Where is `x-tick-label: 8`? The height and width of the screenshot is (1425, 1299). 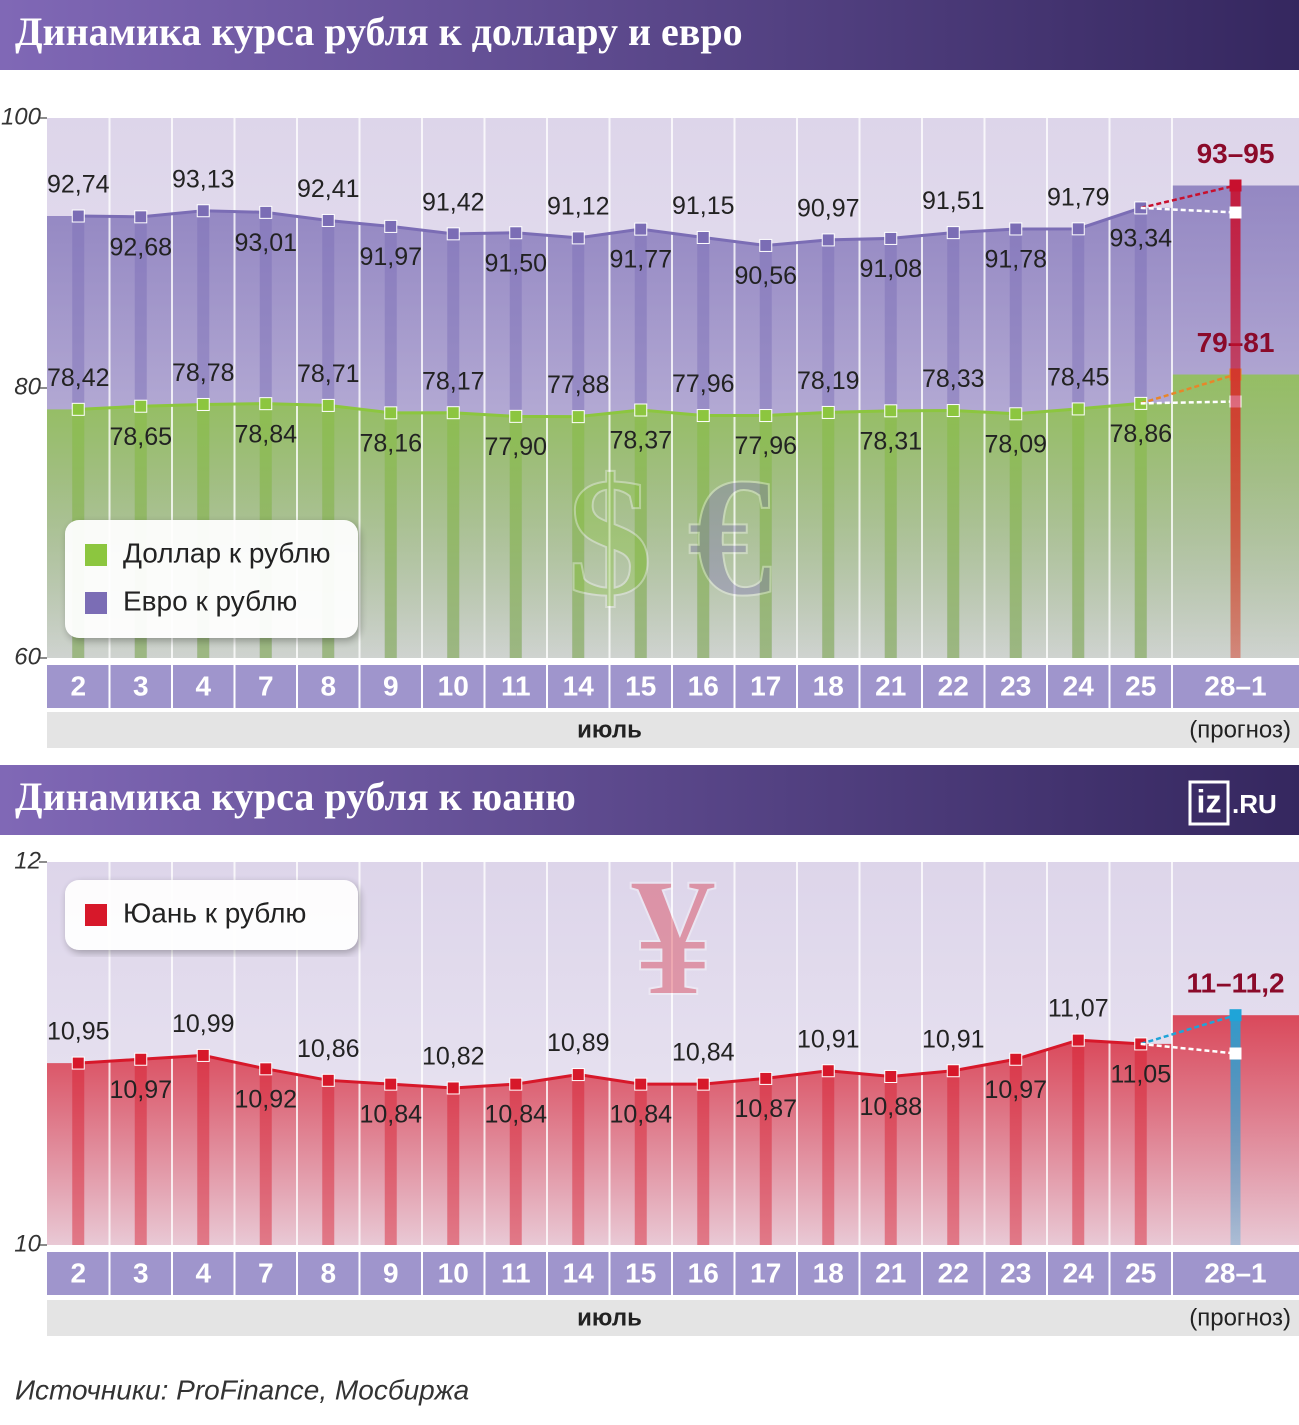
x-tick-label: 8 is located at coordinates (328, 685).